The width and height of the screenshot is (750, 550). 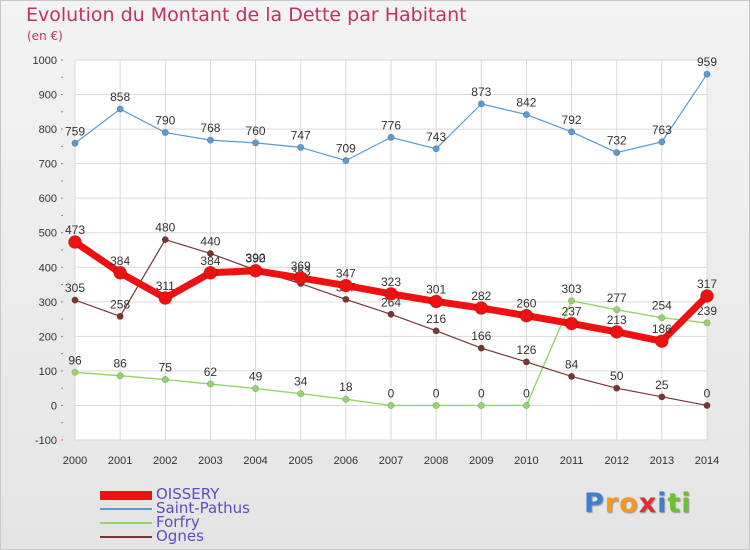 I want to click on x-tick-label: 2010, so click(x=526, y=461).